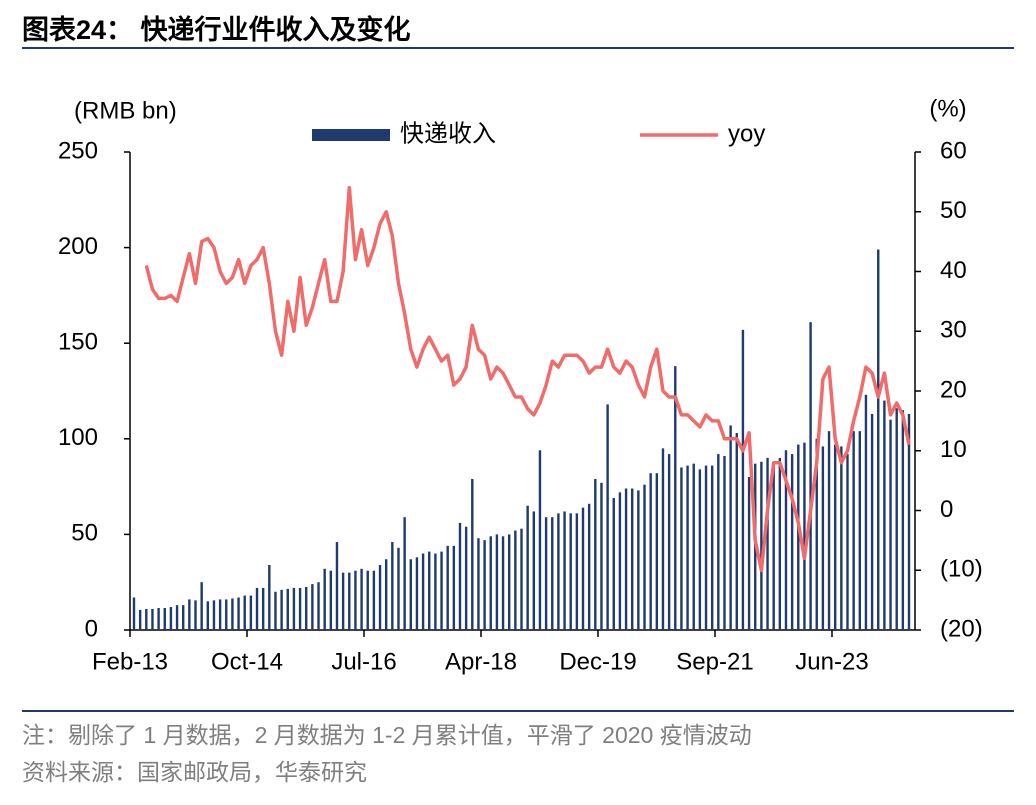  What do you see at coordinates (831, 661) in the screenshot?
I see `x-tick-label: Jun-23` at bounding box center [831, 661].